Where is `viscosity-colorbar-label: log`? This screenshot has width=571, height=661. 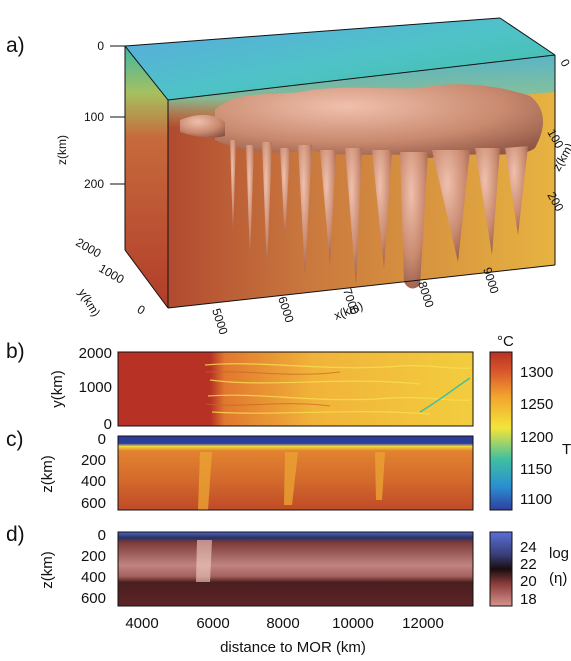
viscosity-colorbar-label: log is located at coordinates (559, 553).